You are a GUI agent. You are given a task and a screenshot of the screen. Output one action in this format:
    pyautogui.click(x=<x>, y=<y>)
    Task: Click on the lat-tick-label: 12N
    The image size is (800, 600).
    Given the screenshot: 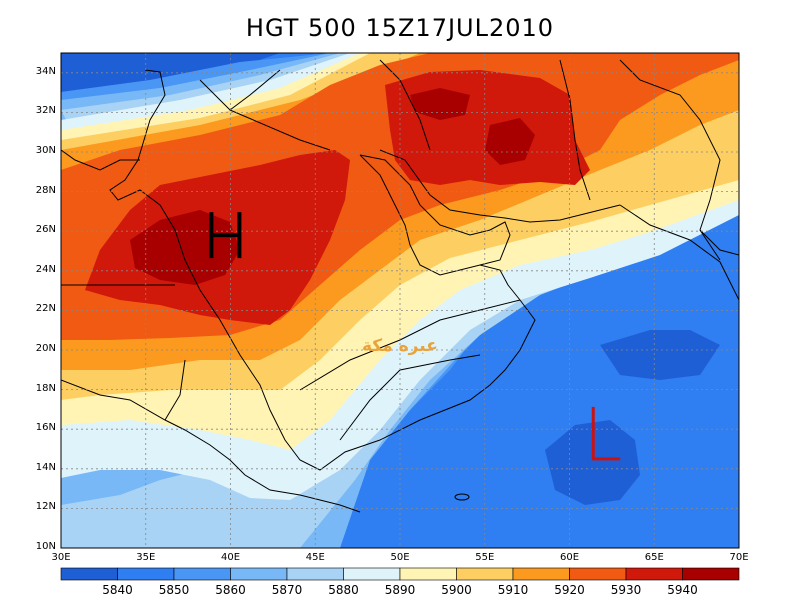 What is the action you would take?
    pyautogui.click(x=45, y=507)
    